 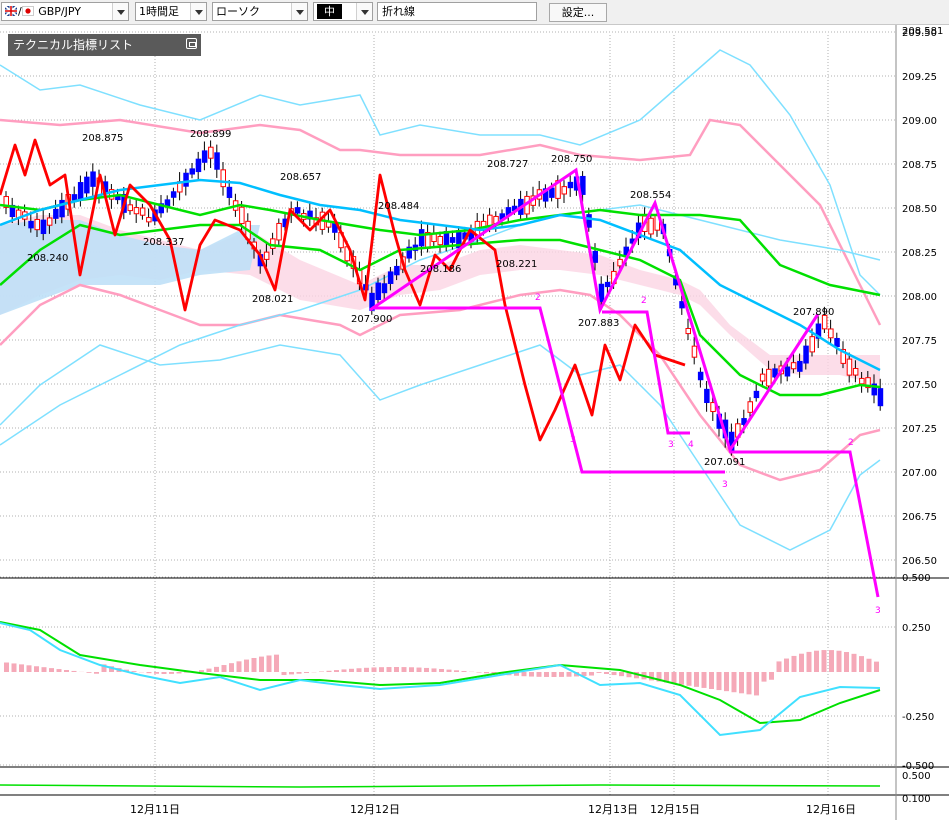 What do you see at coordinates (102, 138) in the screenshot?
I see `price-annotation-label: 208.875` at bounding box center [102, 138].